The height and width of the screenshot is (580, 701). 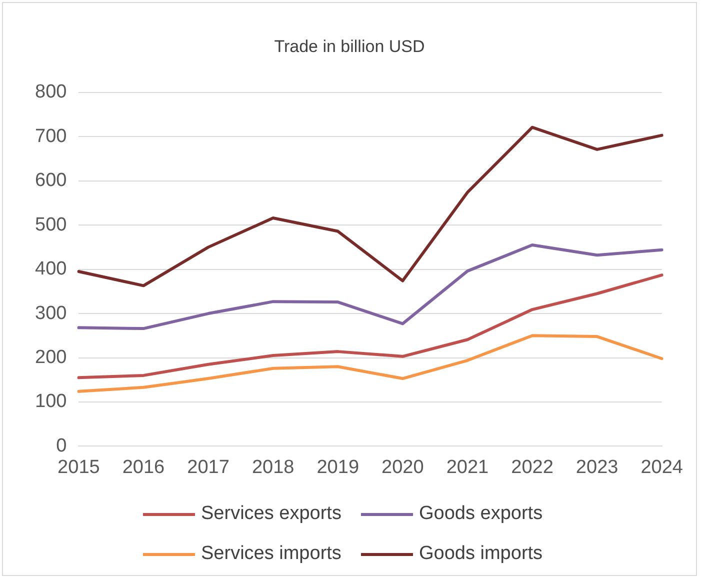 I want to click on x-tick-label: 2015, so click(x=79, y=467).